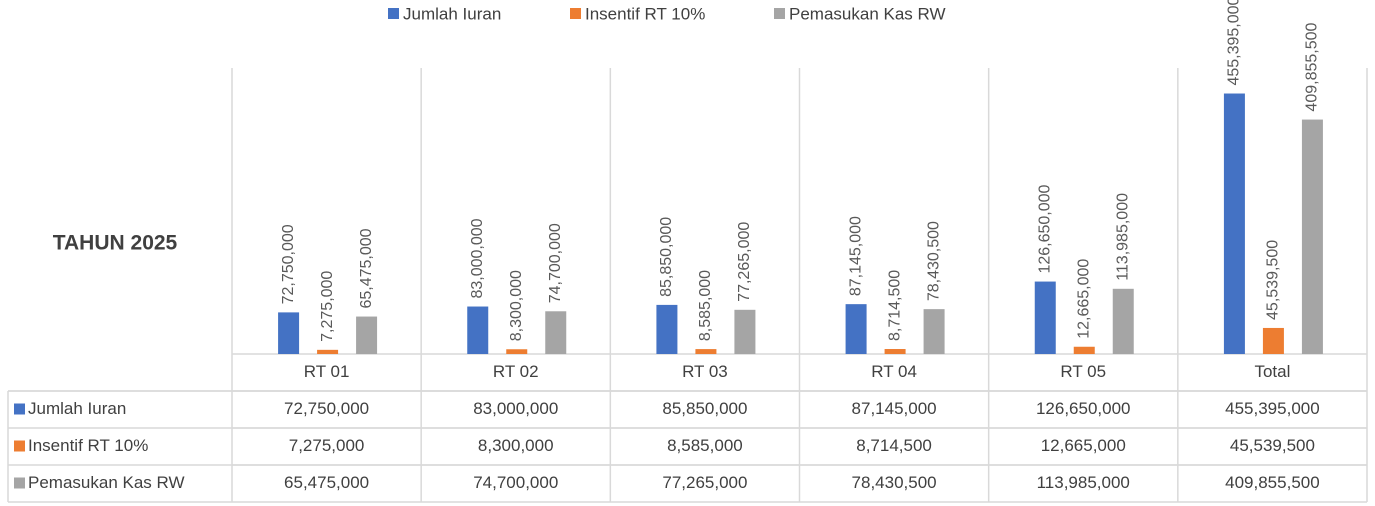 The height and width of the screenshot is (506, 1375). What do you see at coordinates (327, 306) in the screenshot?
I see `data-label: 7,275,000` at bounding box center [327, 306].